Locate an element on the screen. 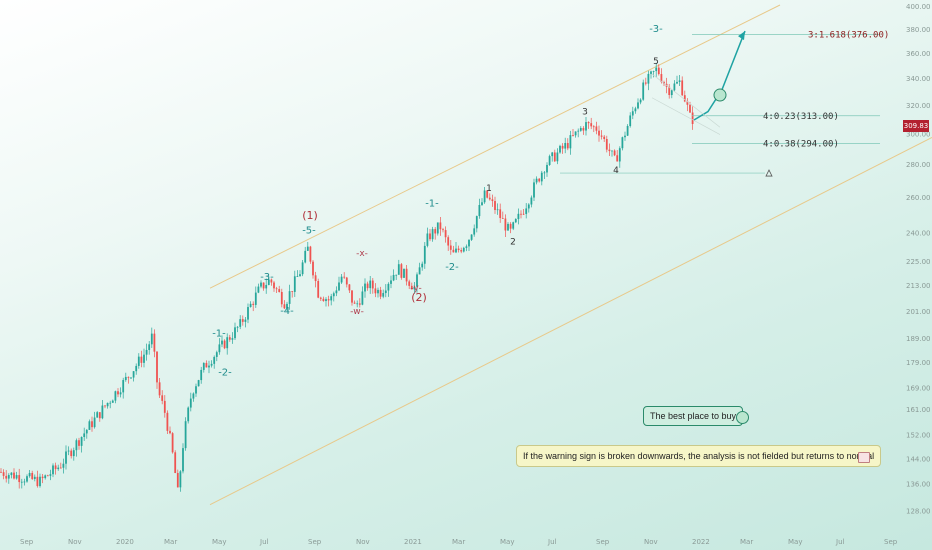 The height and width of the screenshot is (550, 932). fib-level-label: 4:0.38(294.00) is located at coordinates (801, 144).